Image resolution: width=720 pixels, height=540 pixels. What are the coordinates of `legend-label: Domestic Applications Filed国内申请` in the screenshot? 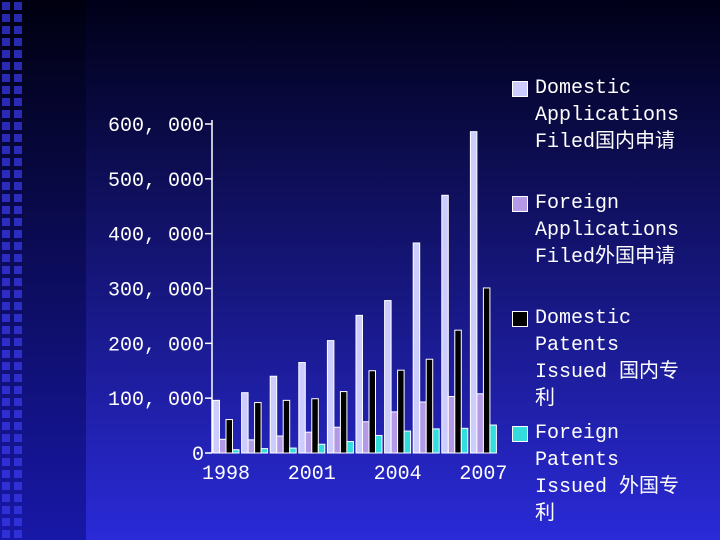 It's located at (607, 115).